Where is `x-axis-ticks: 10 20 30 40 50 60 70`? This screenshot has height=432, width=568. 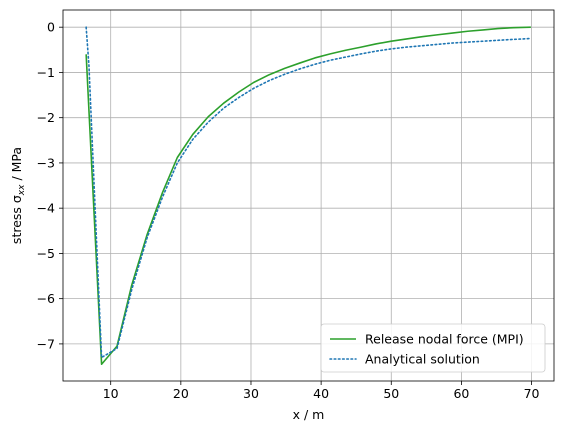
x-axis-ticks: 10 20 30 40 50 60 70 is located at coordinates (321, 391).